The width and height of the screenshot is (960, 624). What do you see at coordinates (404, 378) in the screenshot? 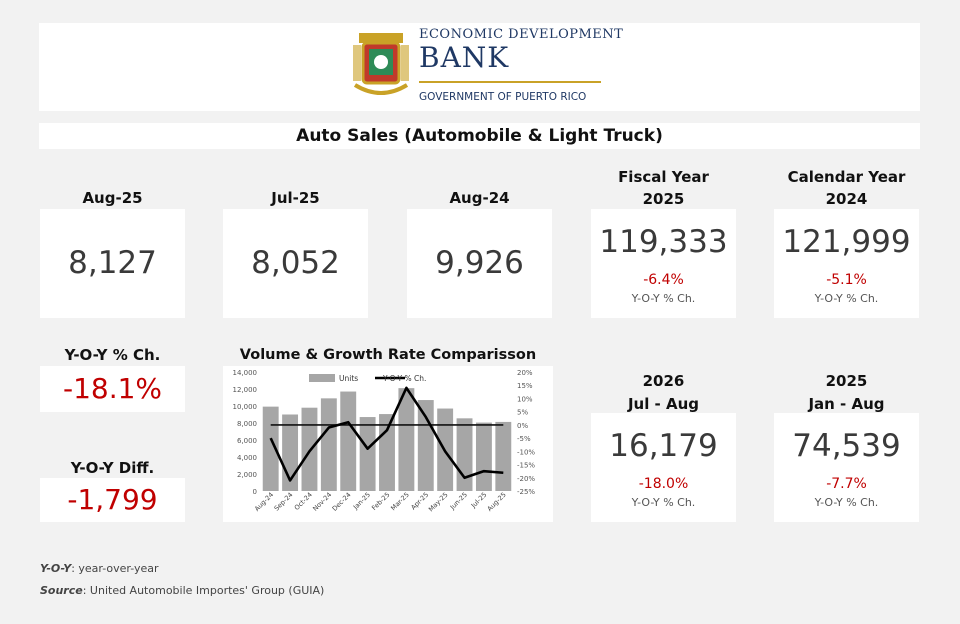
I see `legend-yoy-label: Y-O-Y % Ch.` at bounding box center [404, 378].